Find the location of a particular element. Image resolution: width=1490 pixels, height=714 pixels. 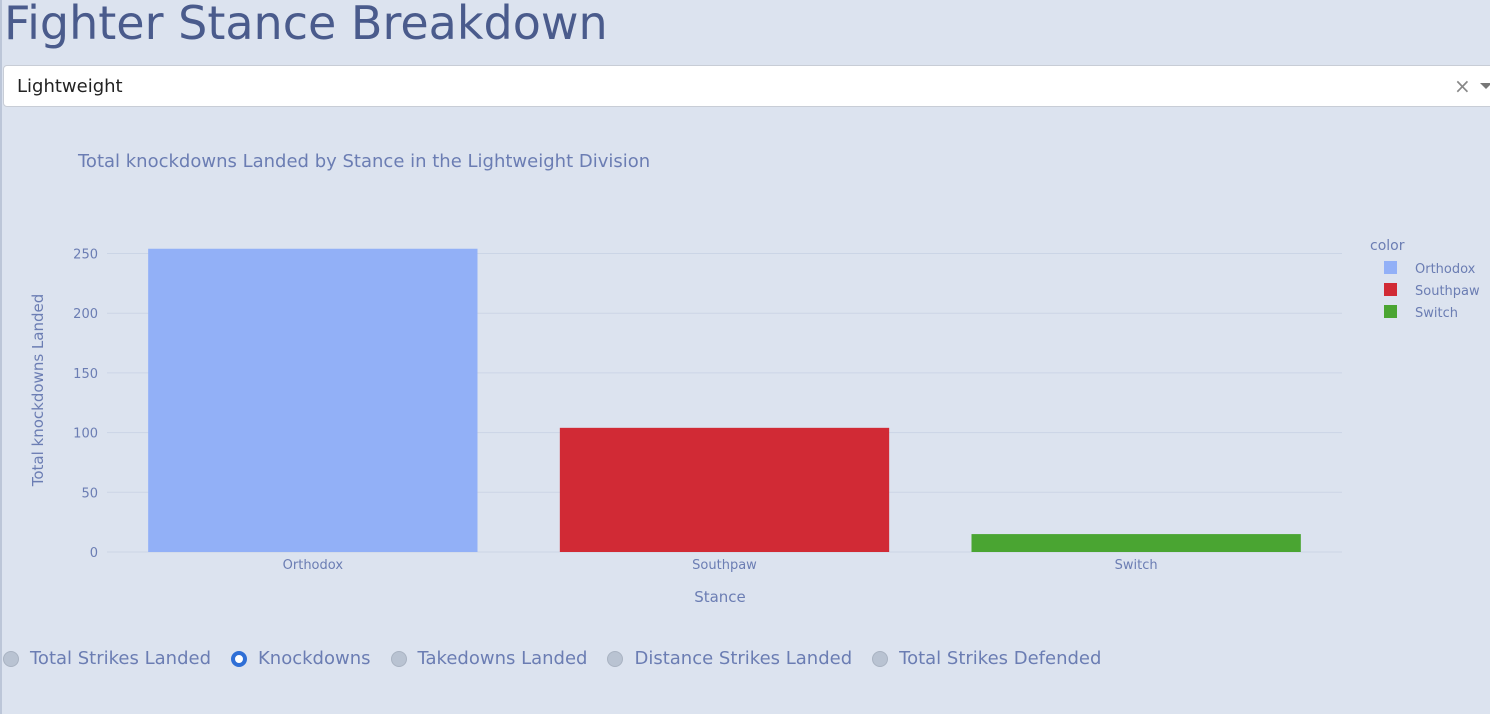

legend-entry: Orthodox is located at coordinates (1445, 269).